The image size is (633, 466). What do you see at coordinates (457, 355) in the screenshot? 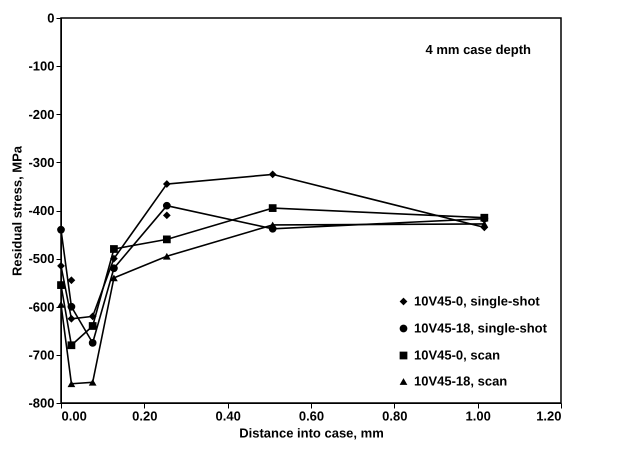
I see `legend-label: 10V45-0, scan` at bounding box center [457, 355].